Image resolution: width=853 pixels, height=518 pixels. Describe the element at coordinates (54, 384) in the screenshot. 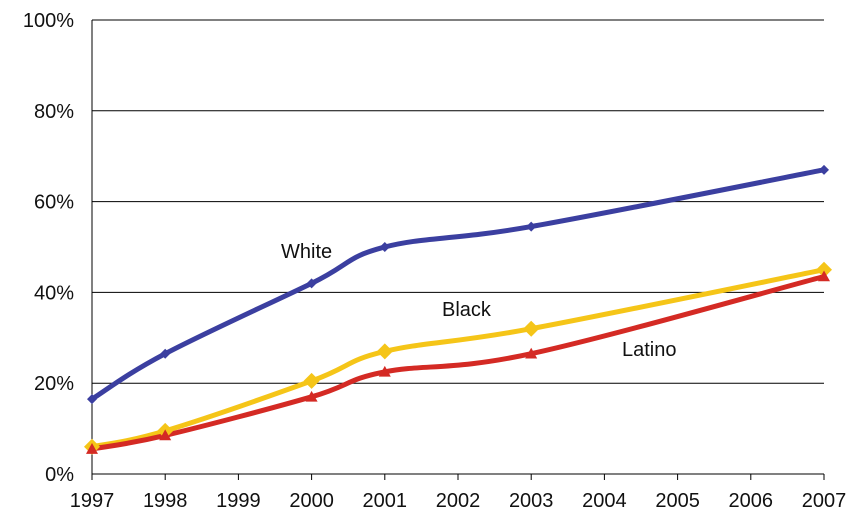

I see `y-tick-label: 20%` at that location.